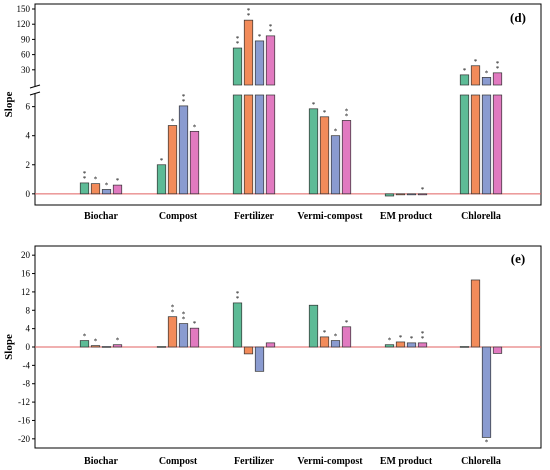 Image resolution: width=550 pixels, height=470 pixels. Describe the element at coordinates (101, 216) in the screenshot. I see `category-label-d: Biochar` at that location.